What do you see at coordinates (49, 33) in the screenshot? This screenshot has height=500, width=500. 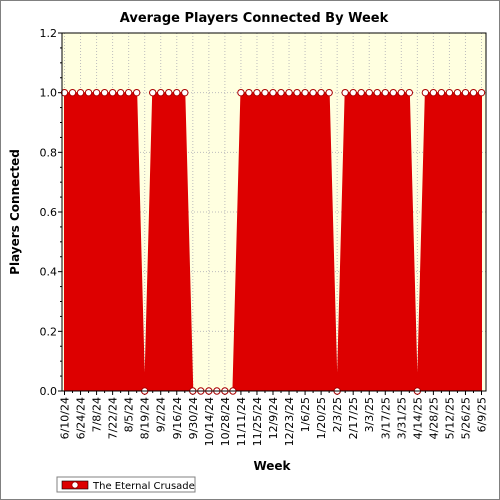 I see `y-tick-label: 1.2` at bounding box center [49, 33].